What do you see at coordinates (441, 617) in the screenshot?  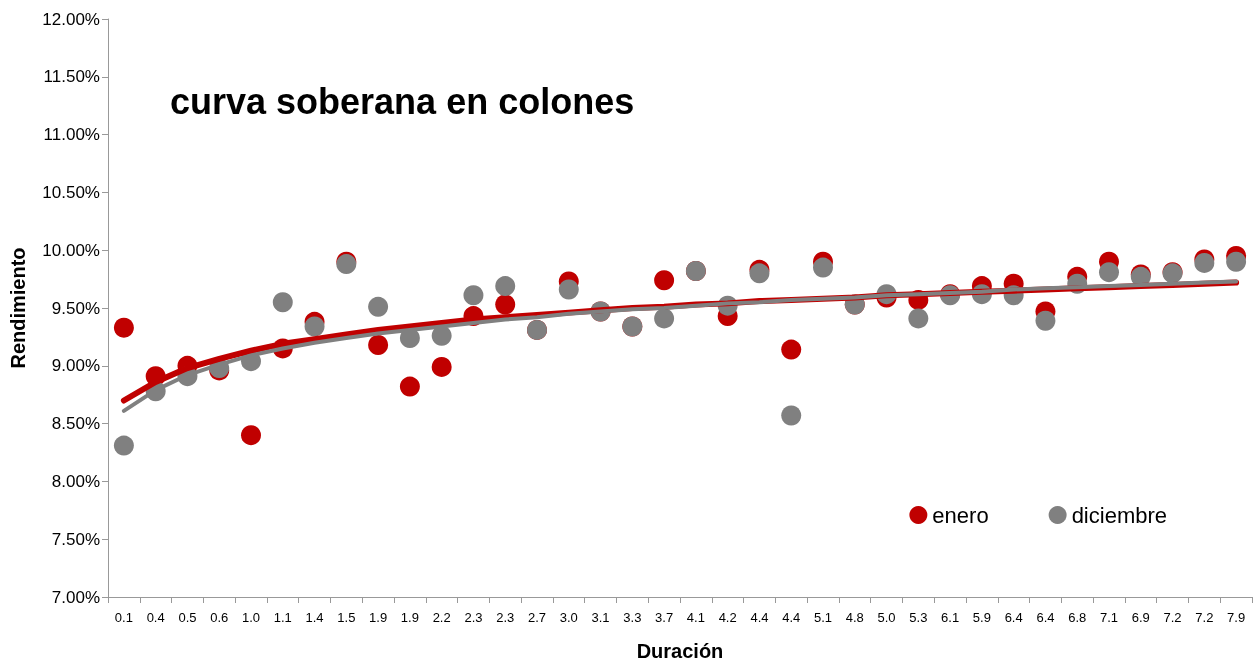 I see `x-tick-label: 2.2` at bounding box center [441, 617].